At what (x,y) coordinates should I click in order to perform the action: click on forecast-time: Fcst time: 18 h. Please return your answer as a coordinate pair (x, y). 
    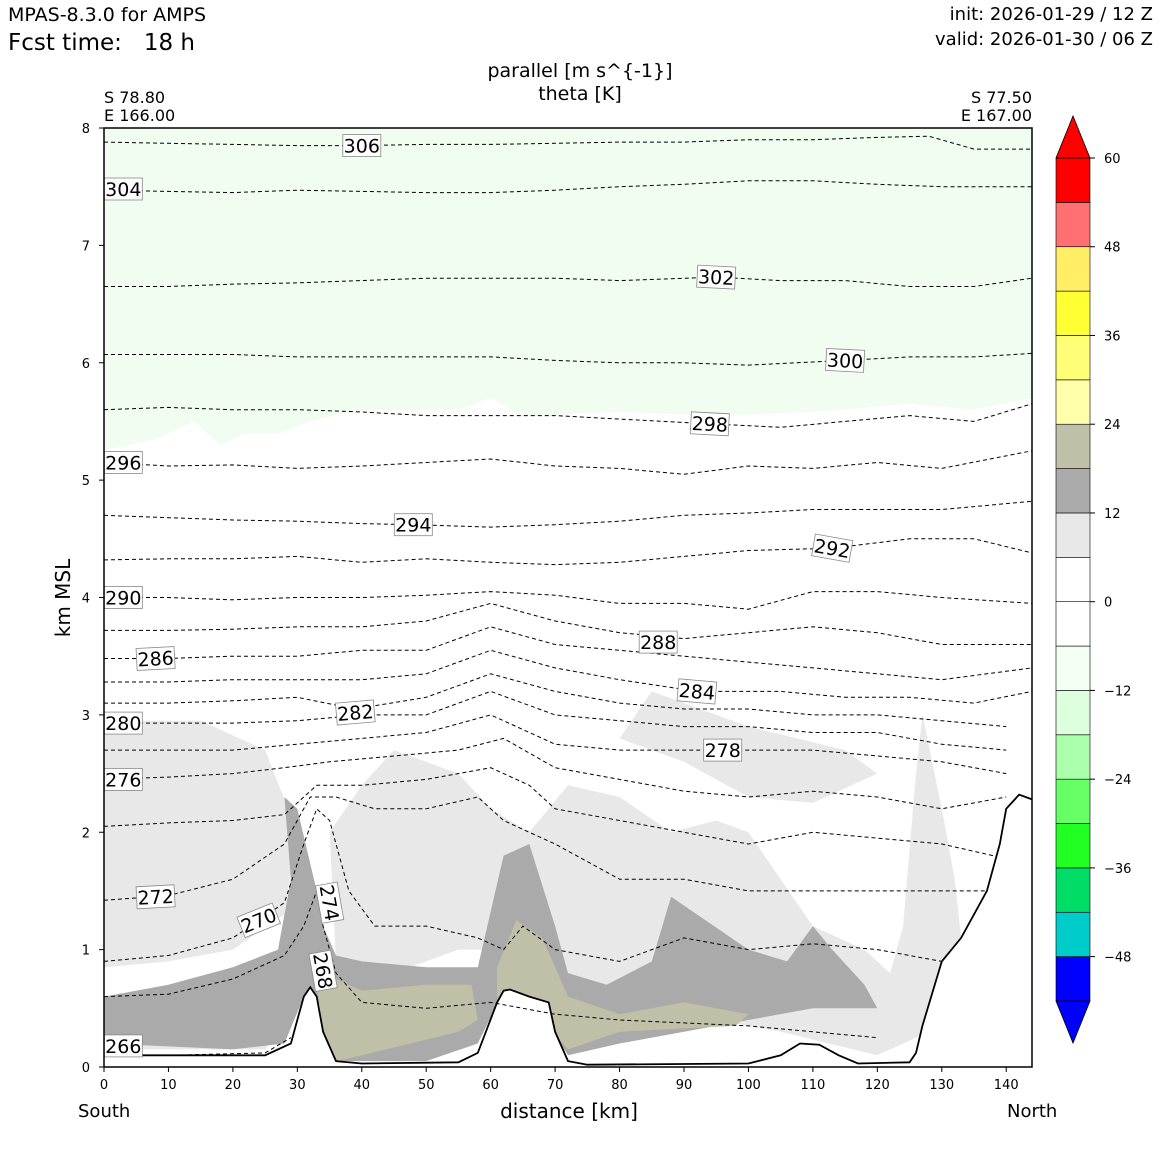
    Looking at the image, I should click on (101, 43).